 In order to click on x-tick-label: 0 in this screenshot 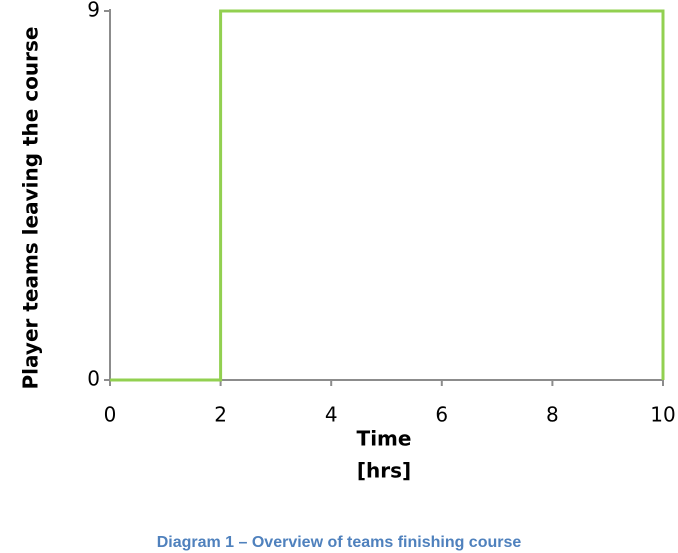, I will do `click(110, 415)`.